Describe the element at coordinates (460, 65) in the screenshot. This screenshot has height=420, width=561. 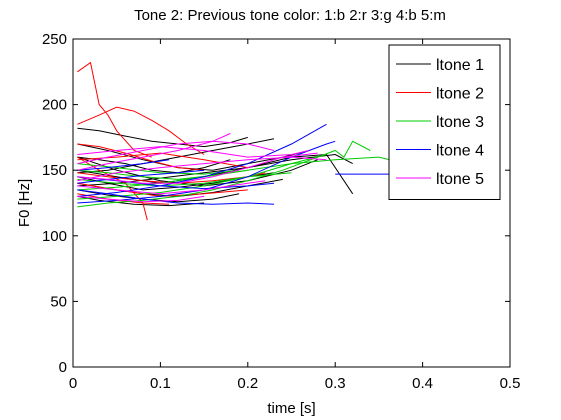
I see `legend-label-1: ltone 1` at that location.